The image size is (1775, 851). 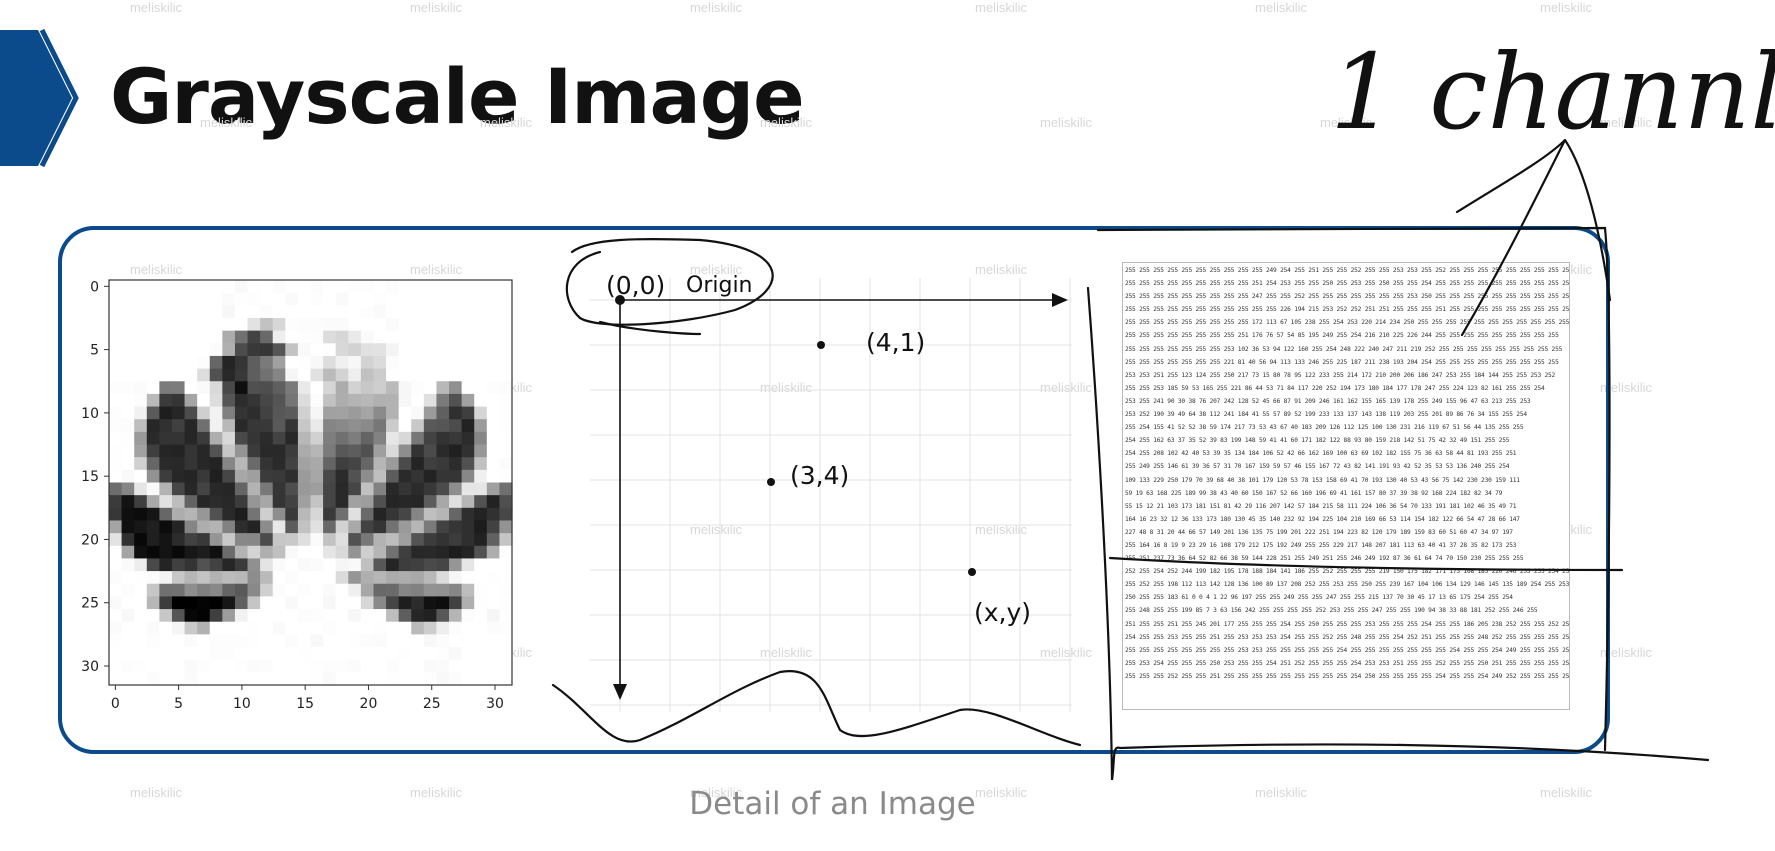 I want to click on x-axis-arrowhead-icon, so click(x=1060, y=300).